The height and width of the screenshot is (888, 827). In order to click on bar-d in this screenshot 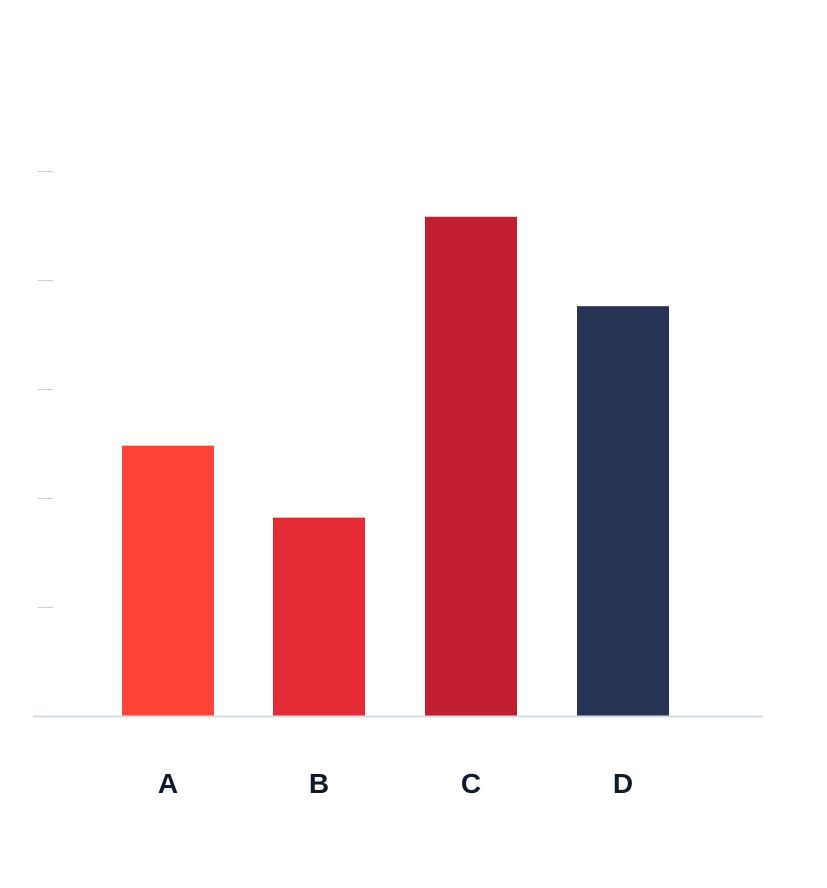, I will do `click(623, 511)`.